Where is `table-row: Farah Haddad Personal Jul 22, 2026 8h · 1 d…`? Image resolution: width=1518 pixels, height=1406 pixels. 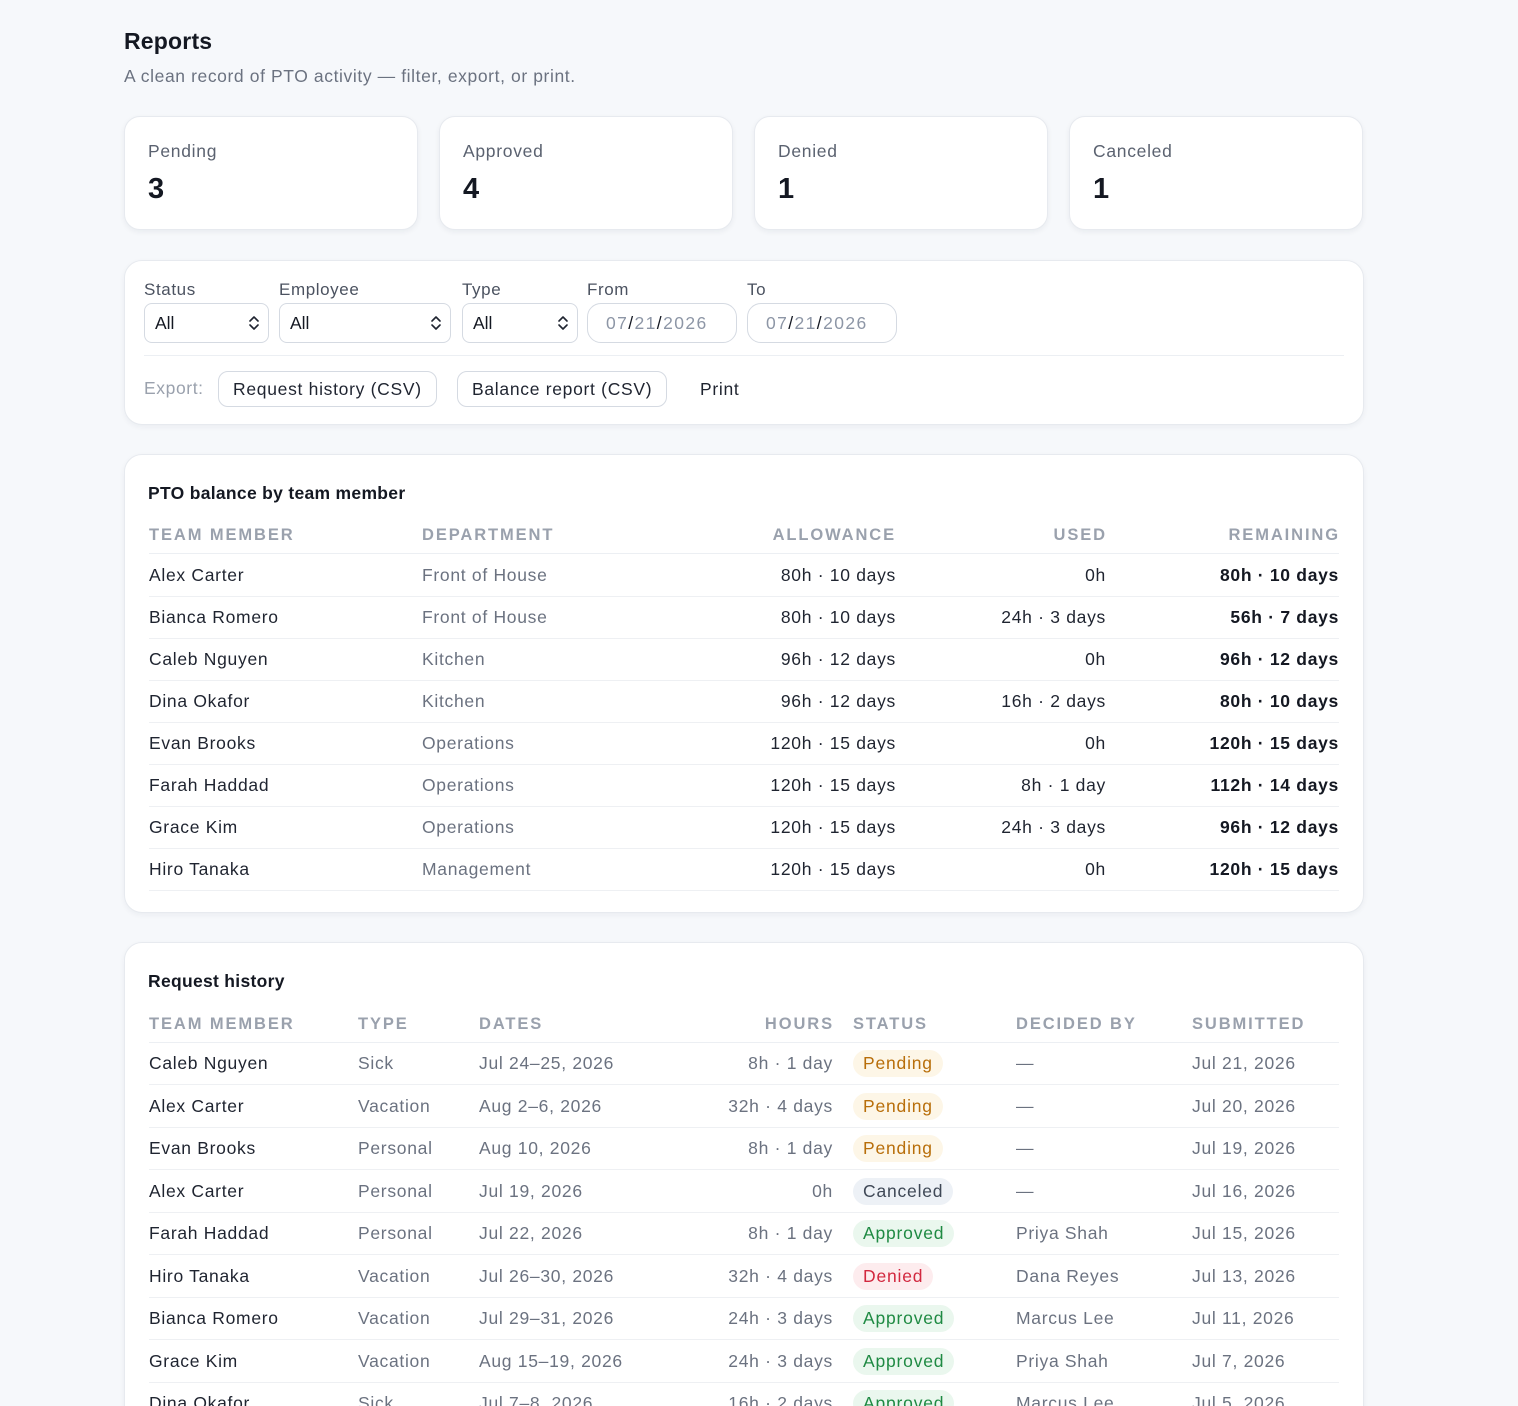
table-row: Farah Haddad Personal Jul 22, 2026 8h · 1 d… is located at coordinates (744, 1234).